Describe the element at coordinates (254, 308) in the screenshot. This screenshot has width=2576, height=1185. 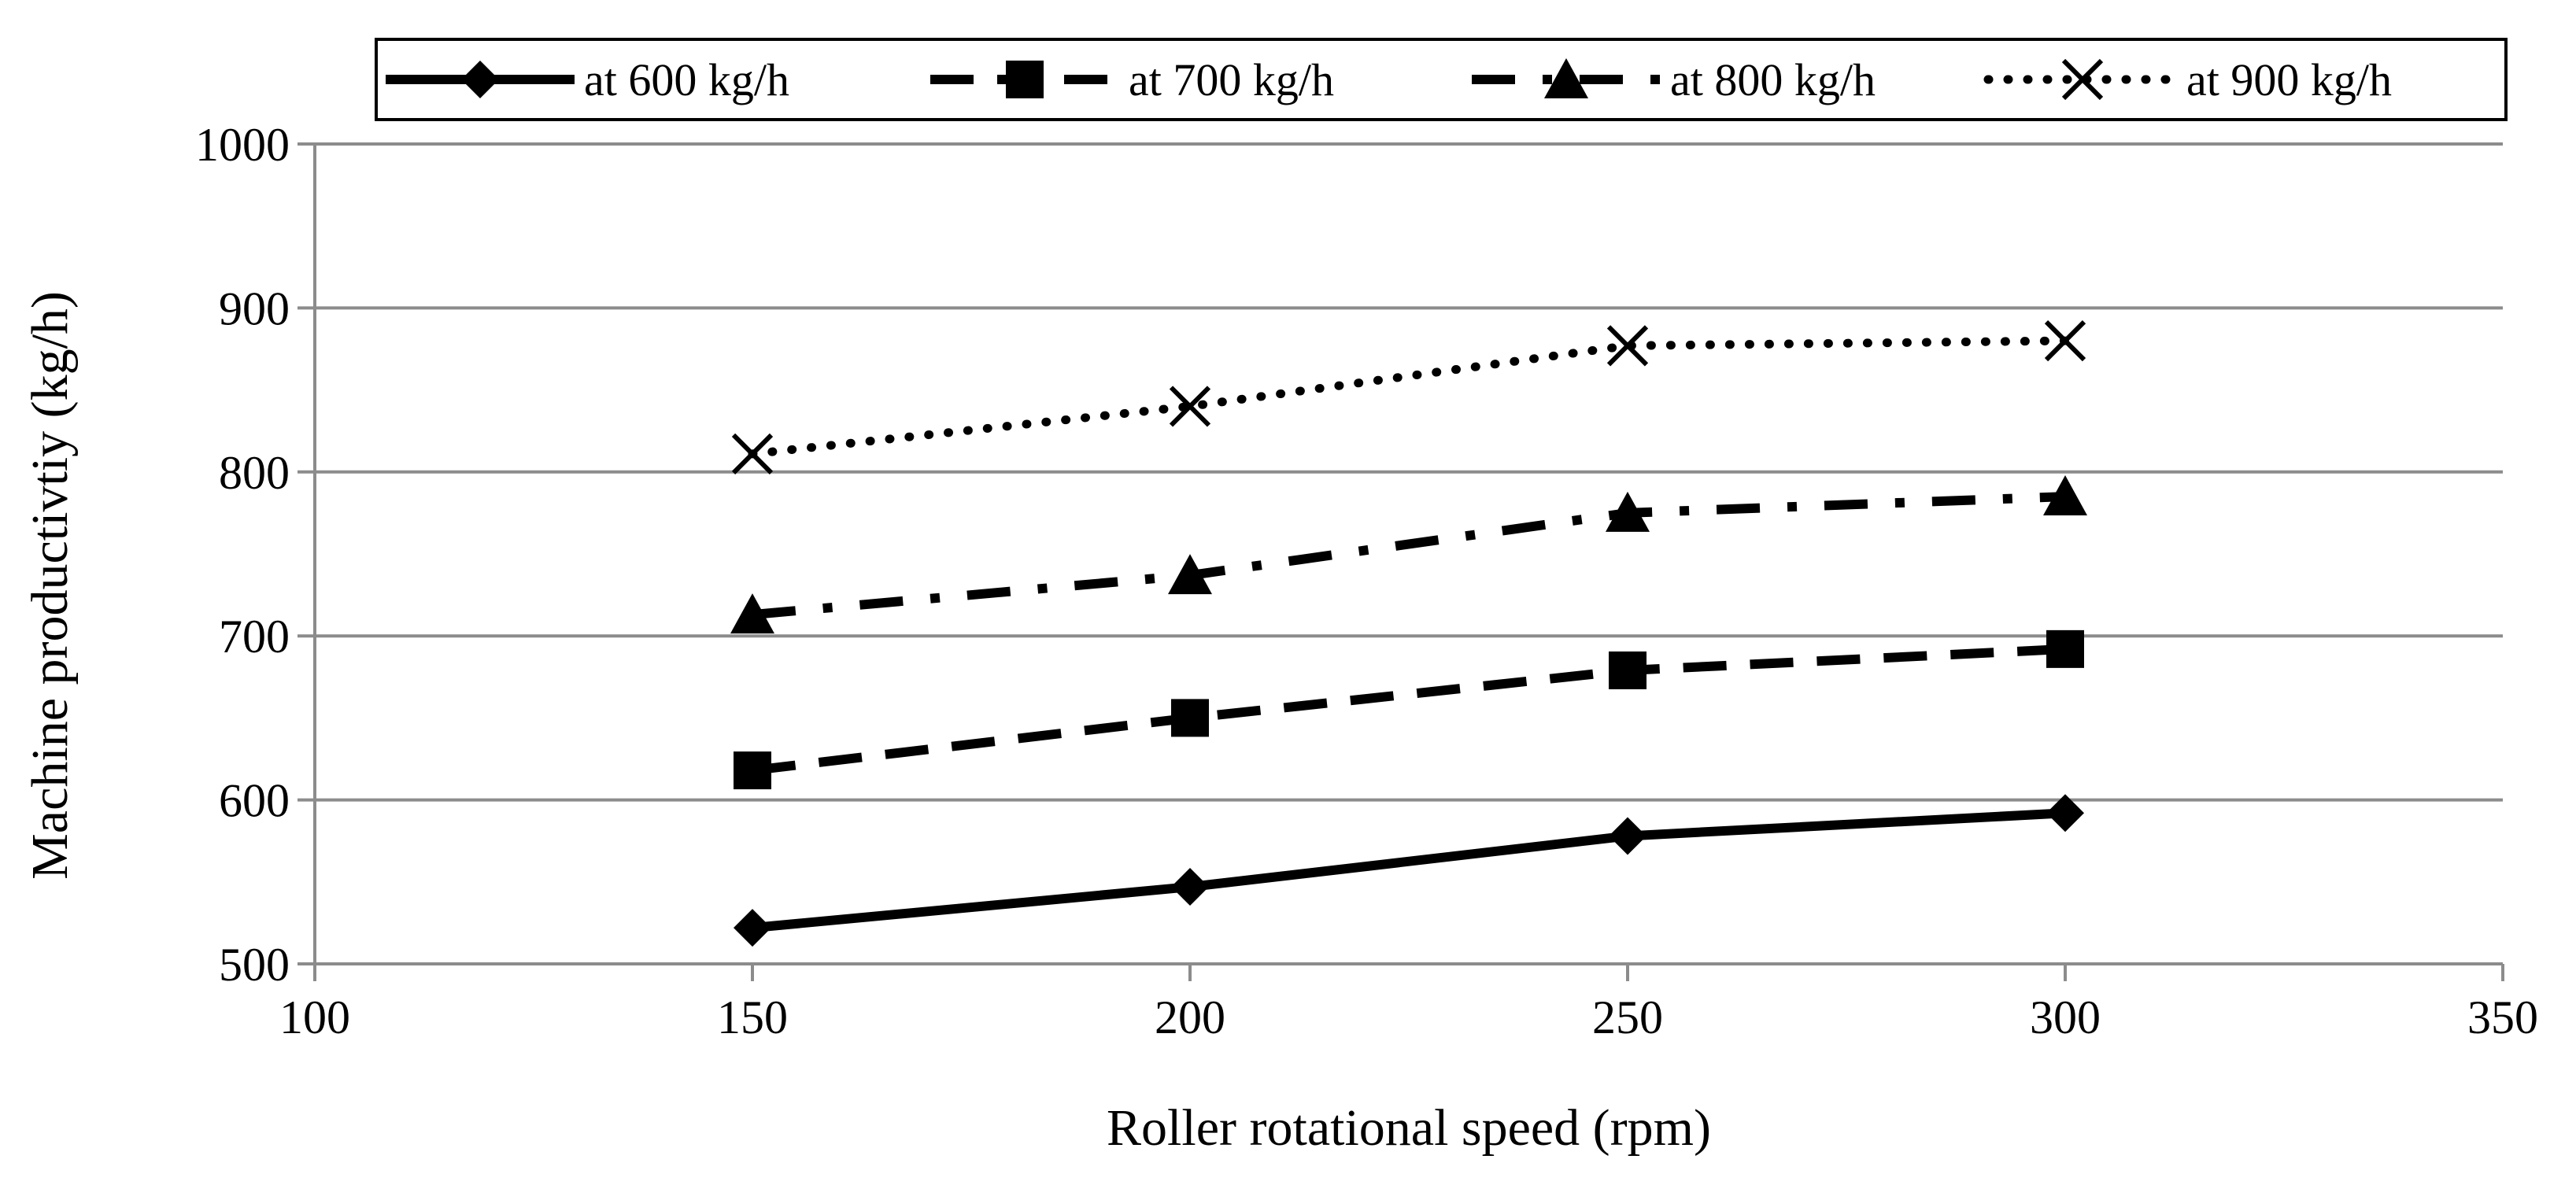
I see `y-tick-label-900: 900` at that location.